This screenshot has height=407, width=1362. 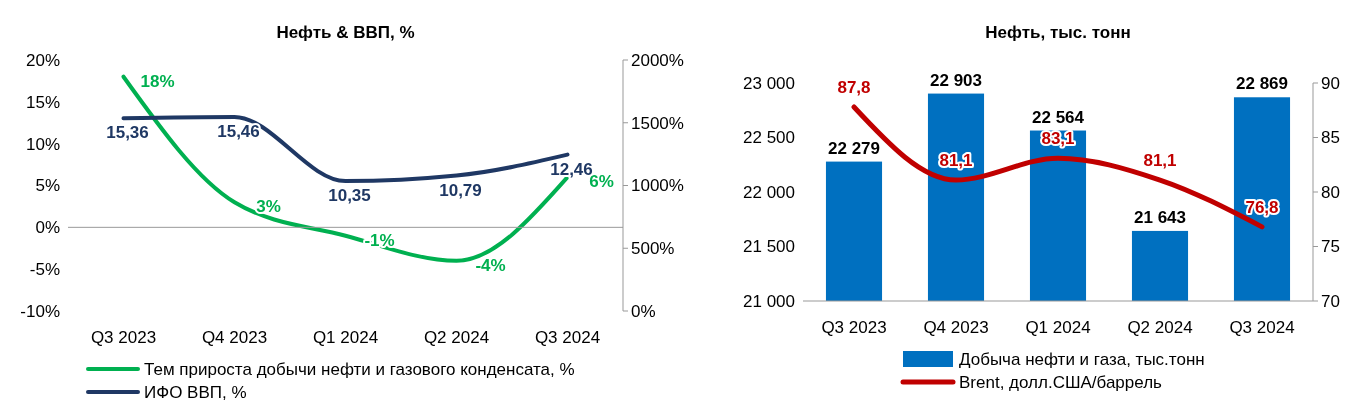 What do you see at coordinates (195, 392) in the screenshot?
I see `legend-label: ИФО ВВП, %` at bounding box center [195, 392].